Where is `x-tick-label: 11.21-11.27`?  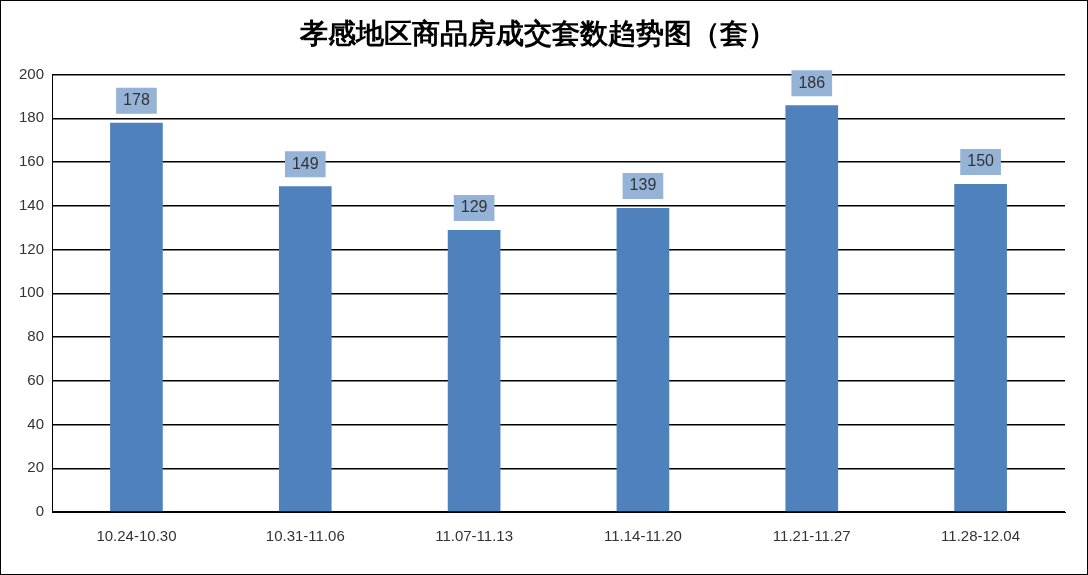
x-tick-label: 11.21-11.27 is located at coordinates (811, 536).